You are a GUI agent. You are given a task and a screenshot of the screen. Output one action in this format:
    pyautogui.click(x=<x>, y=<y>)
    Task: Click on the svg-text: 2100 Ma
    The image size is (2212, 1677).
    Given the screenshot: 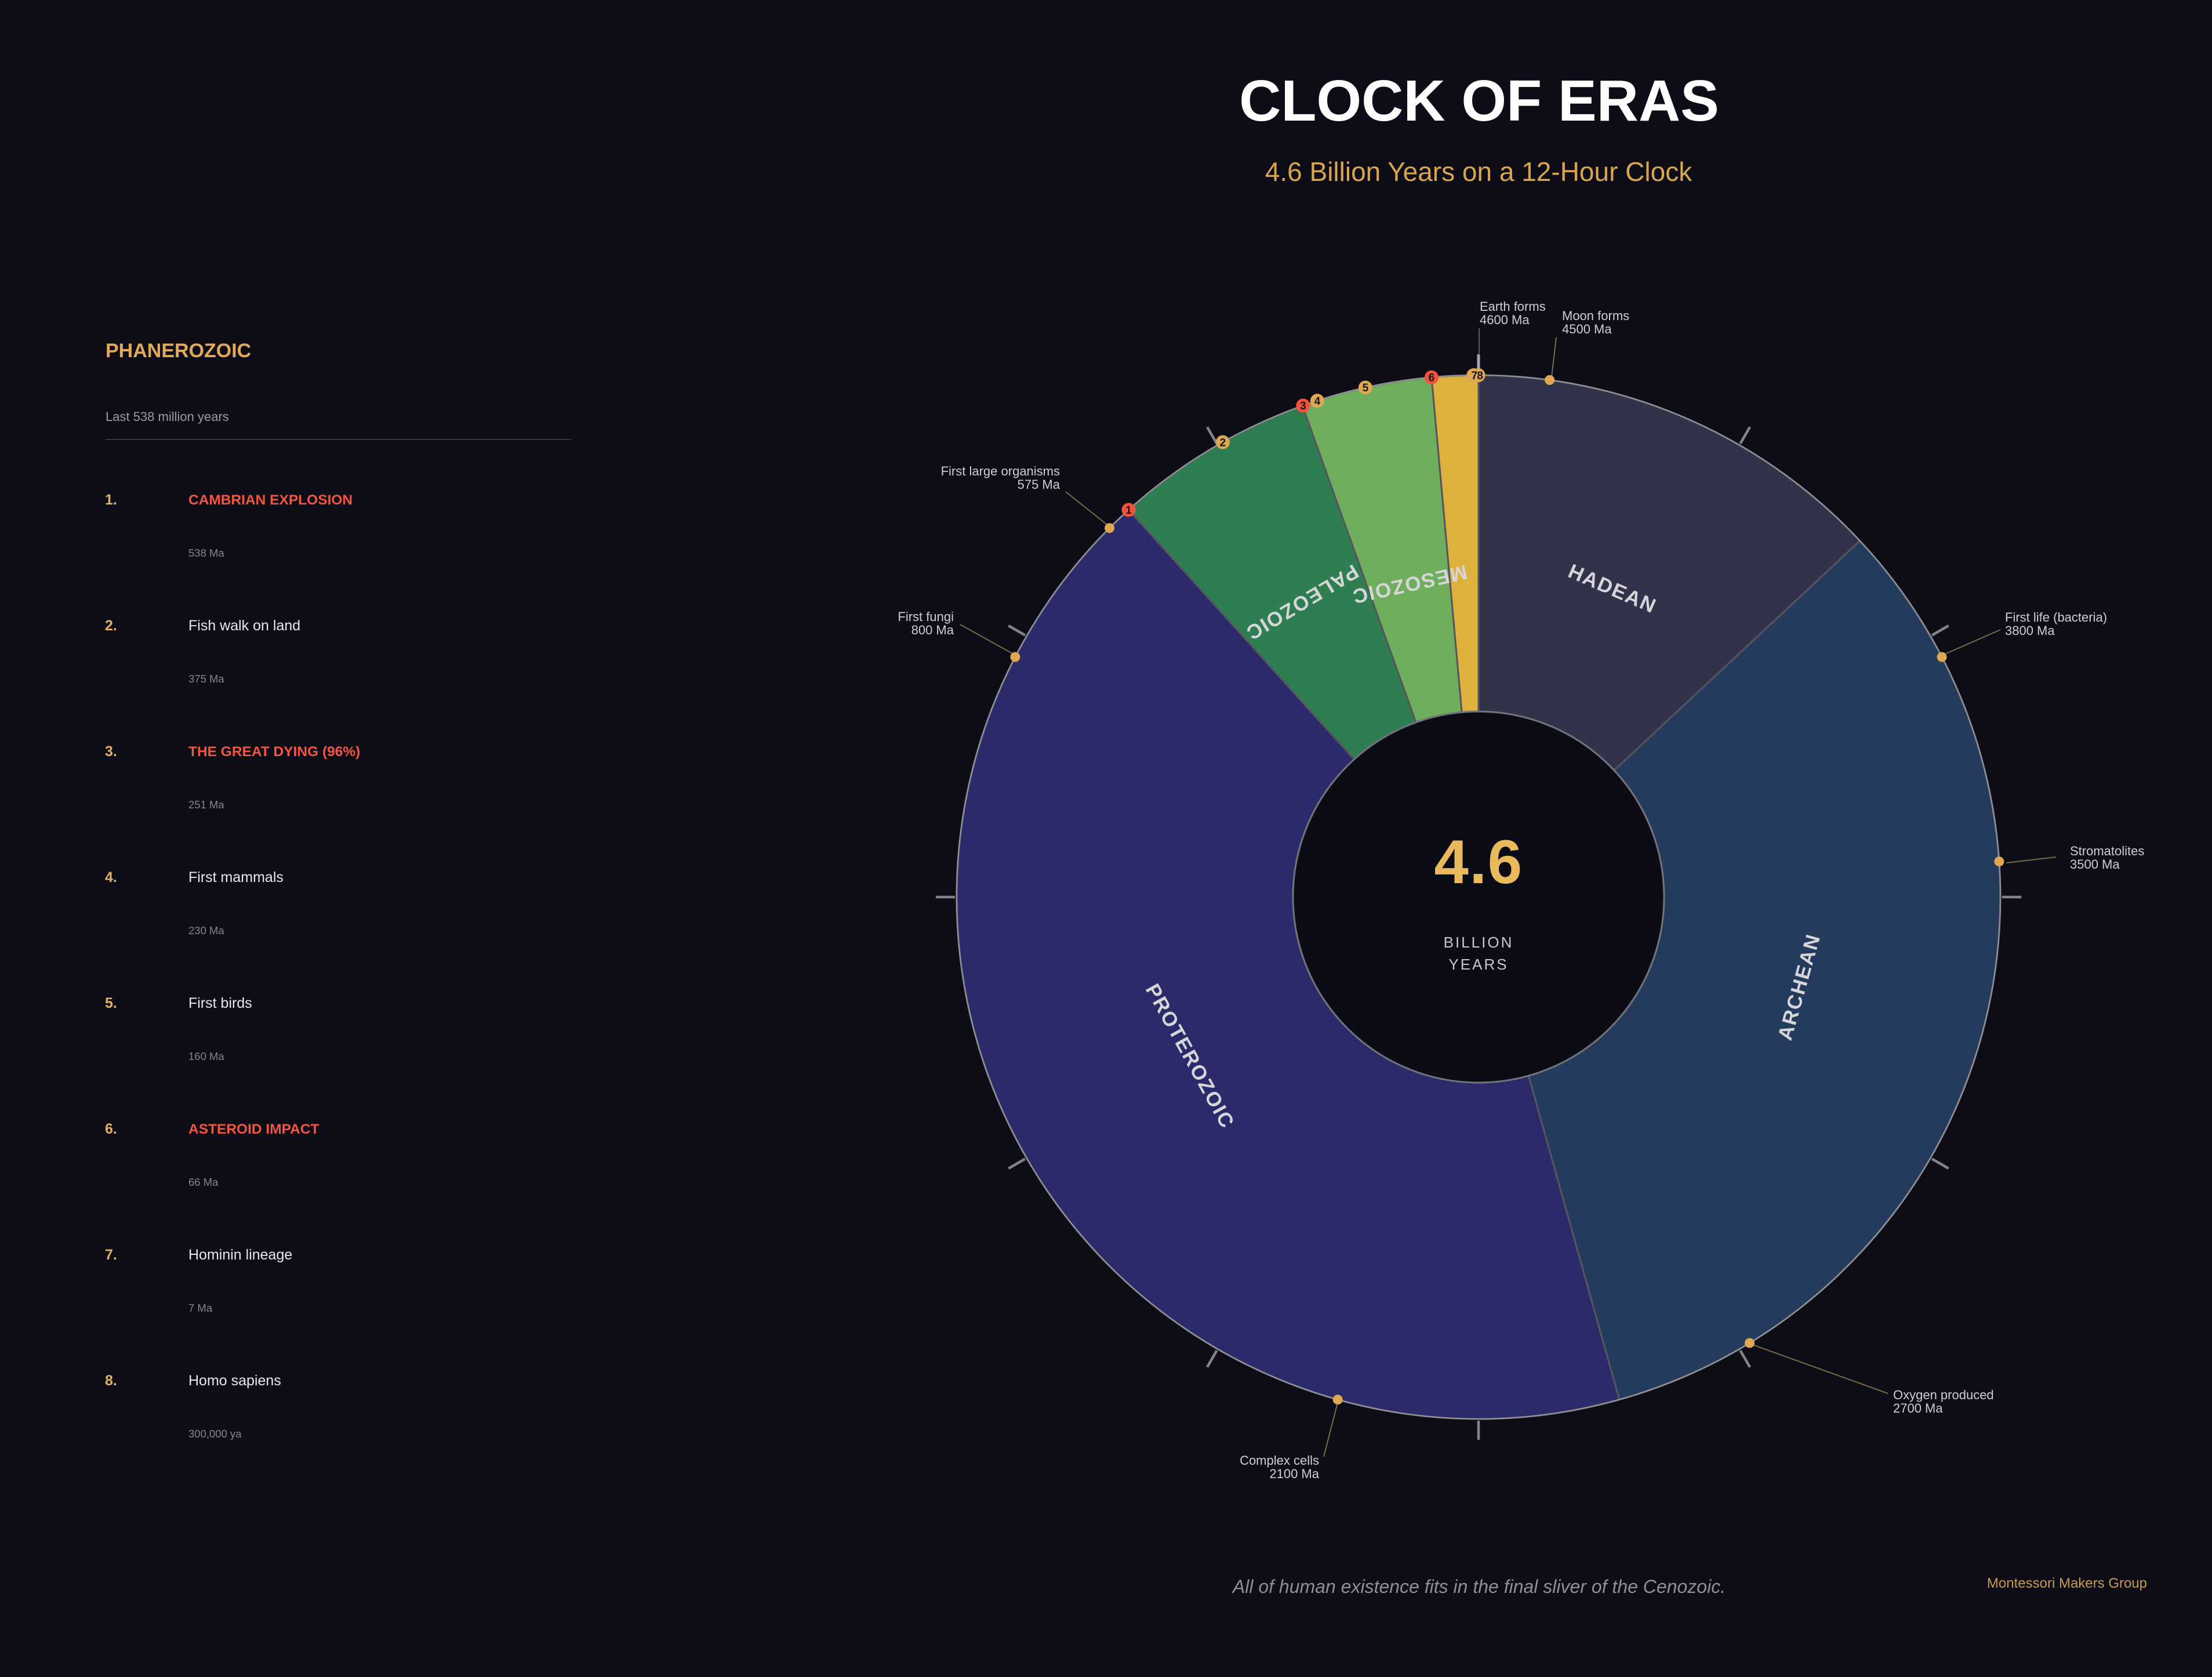 What is the action you would take?
    pyautogui.click(x=1294, y=1474)
    